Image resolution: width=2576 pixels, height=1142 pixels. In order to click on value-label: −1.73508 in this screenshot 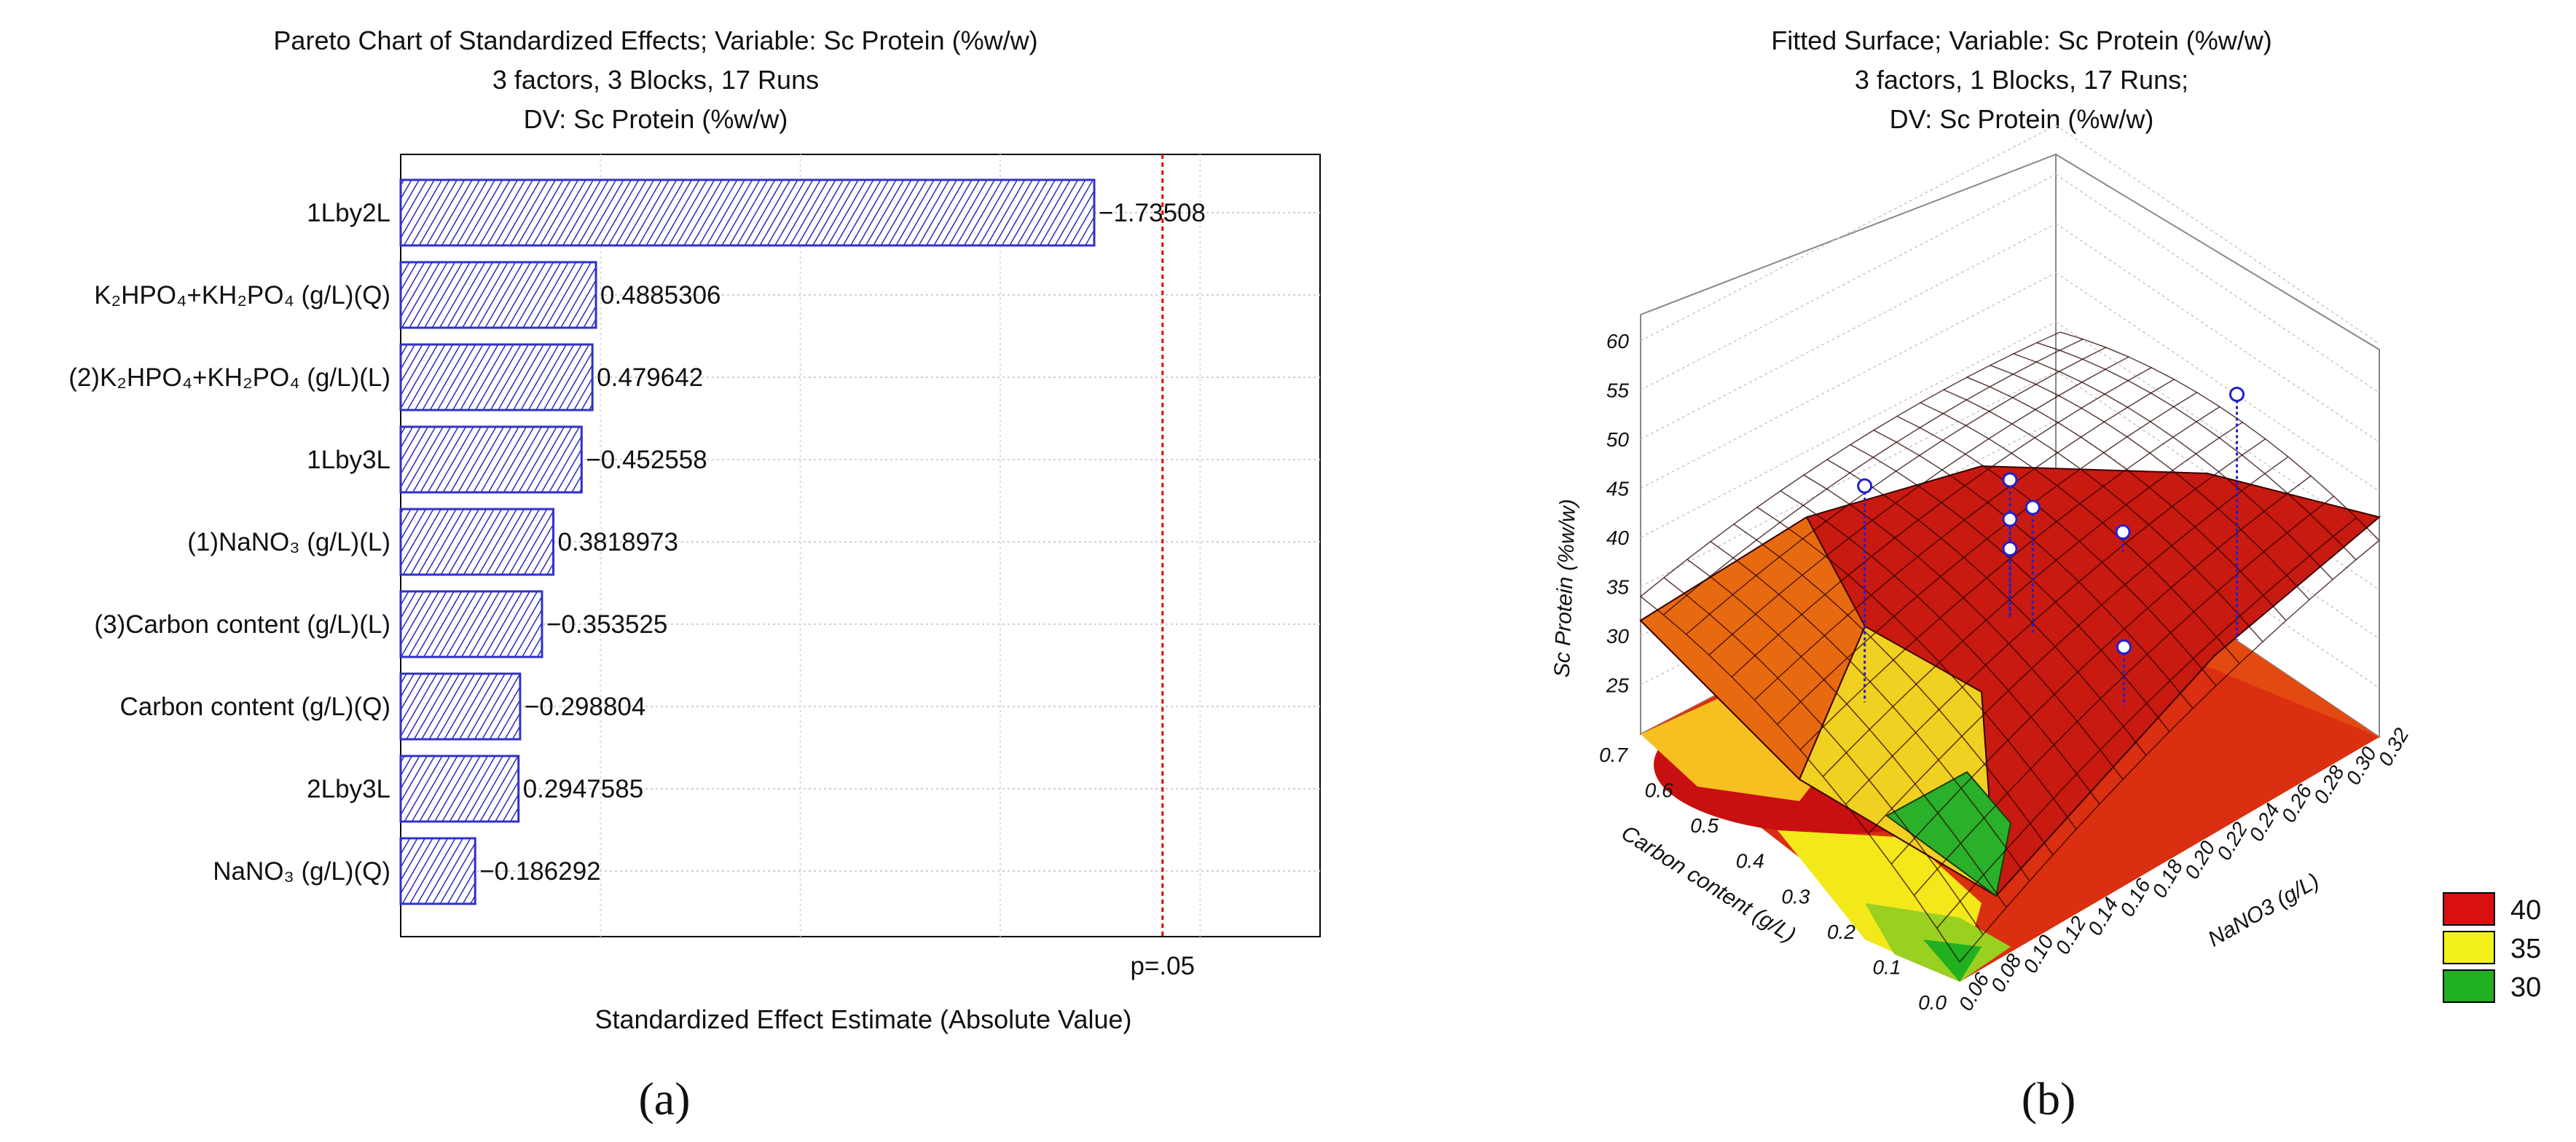, I will do `click(1152, 213)`.